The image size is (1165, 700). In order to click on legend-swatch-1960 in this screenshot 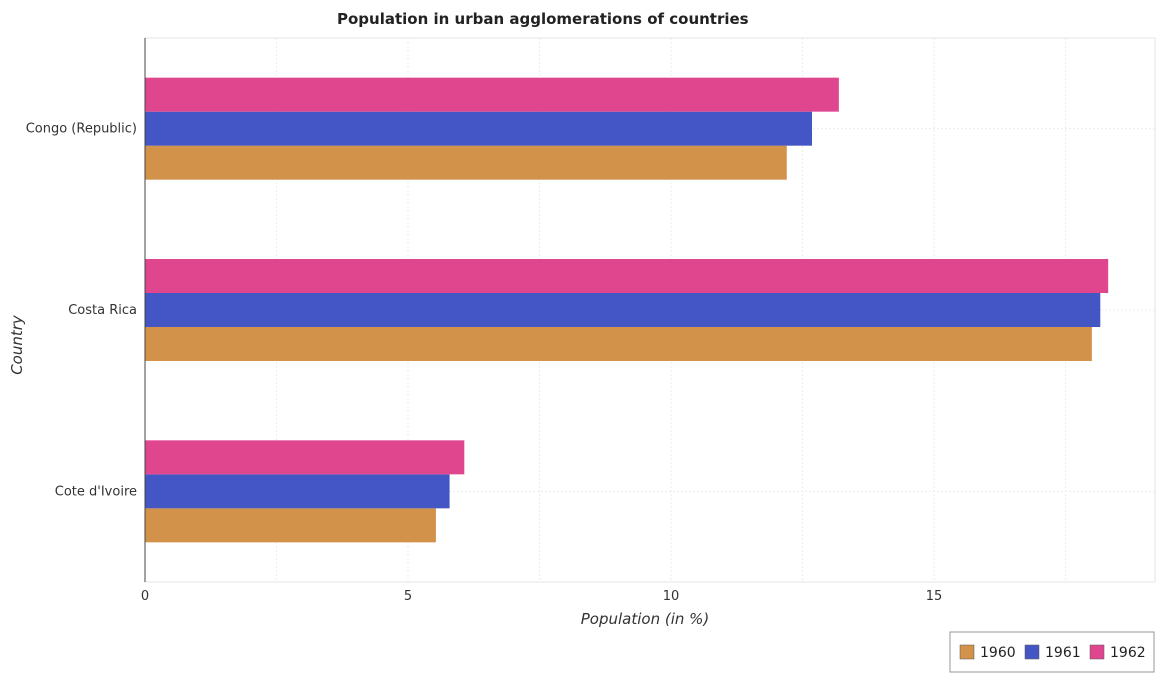, I will do `click(967, 652)`.